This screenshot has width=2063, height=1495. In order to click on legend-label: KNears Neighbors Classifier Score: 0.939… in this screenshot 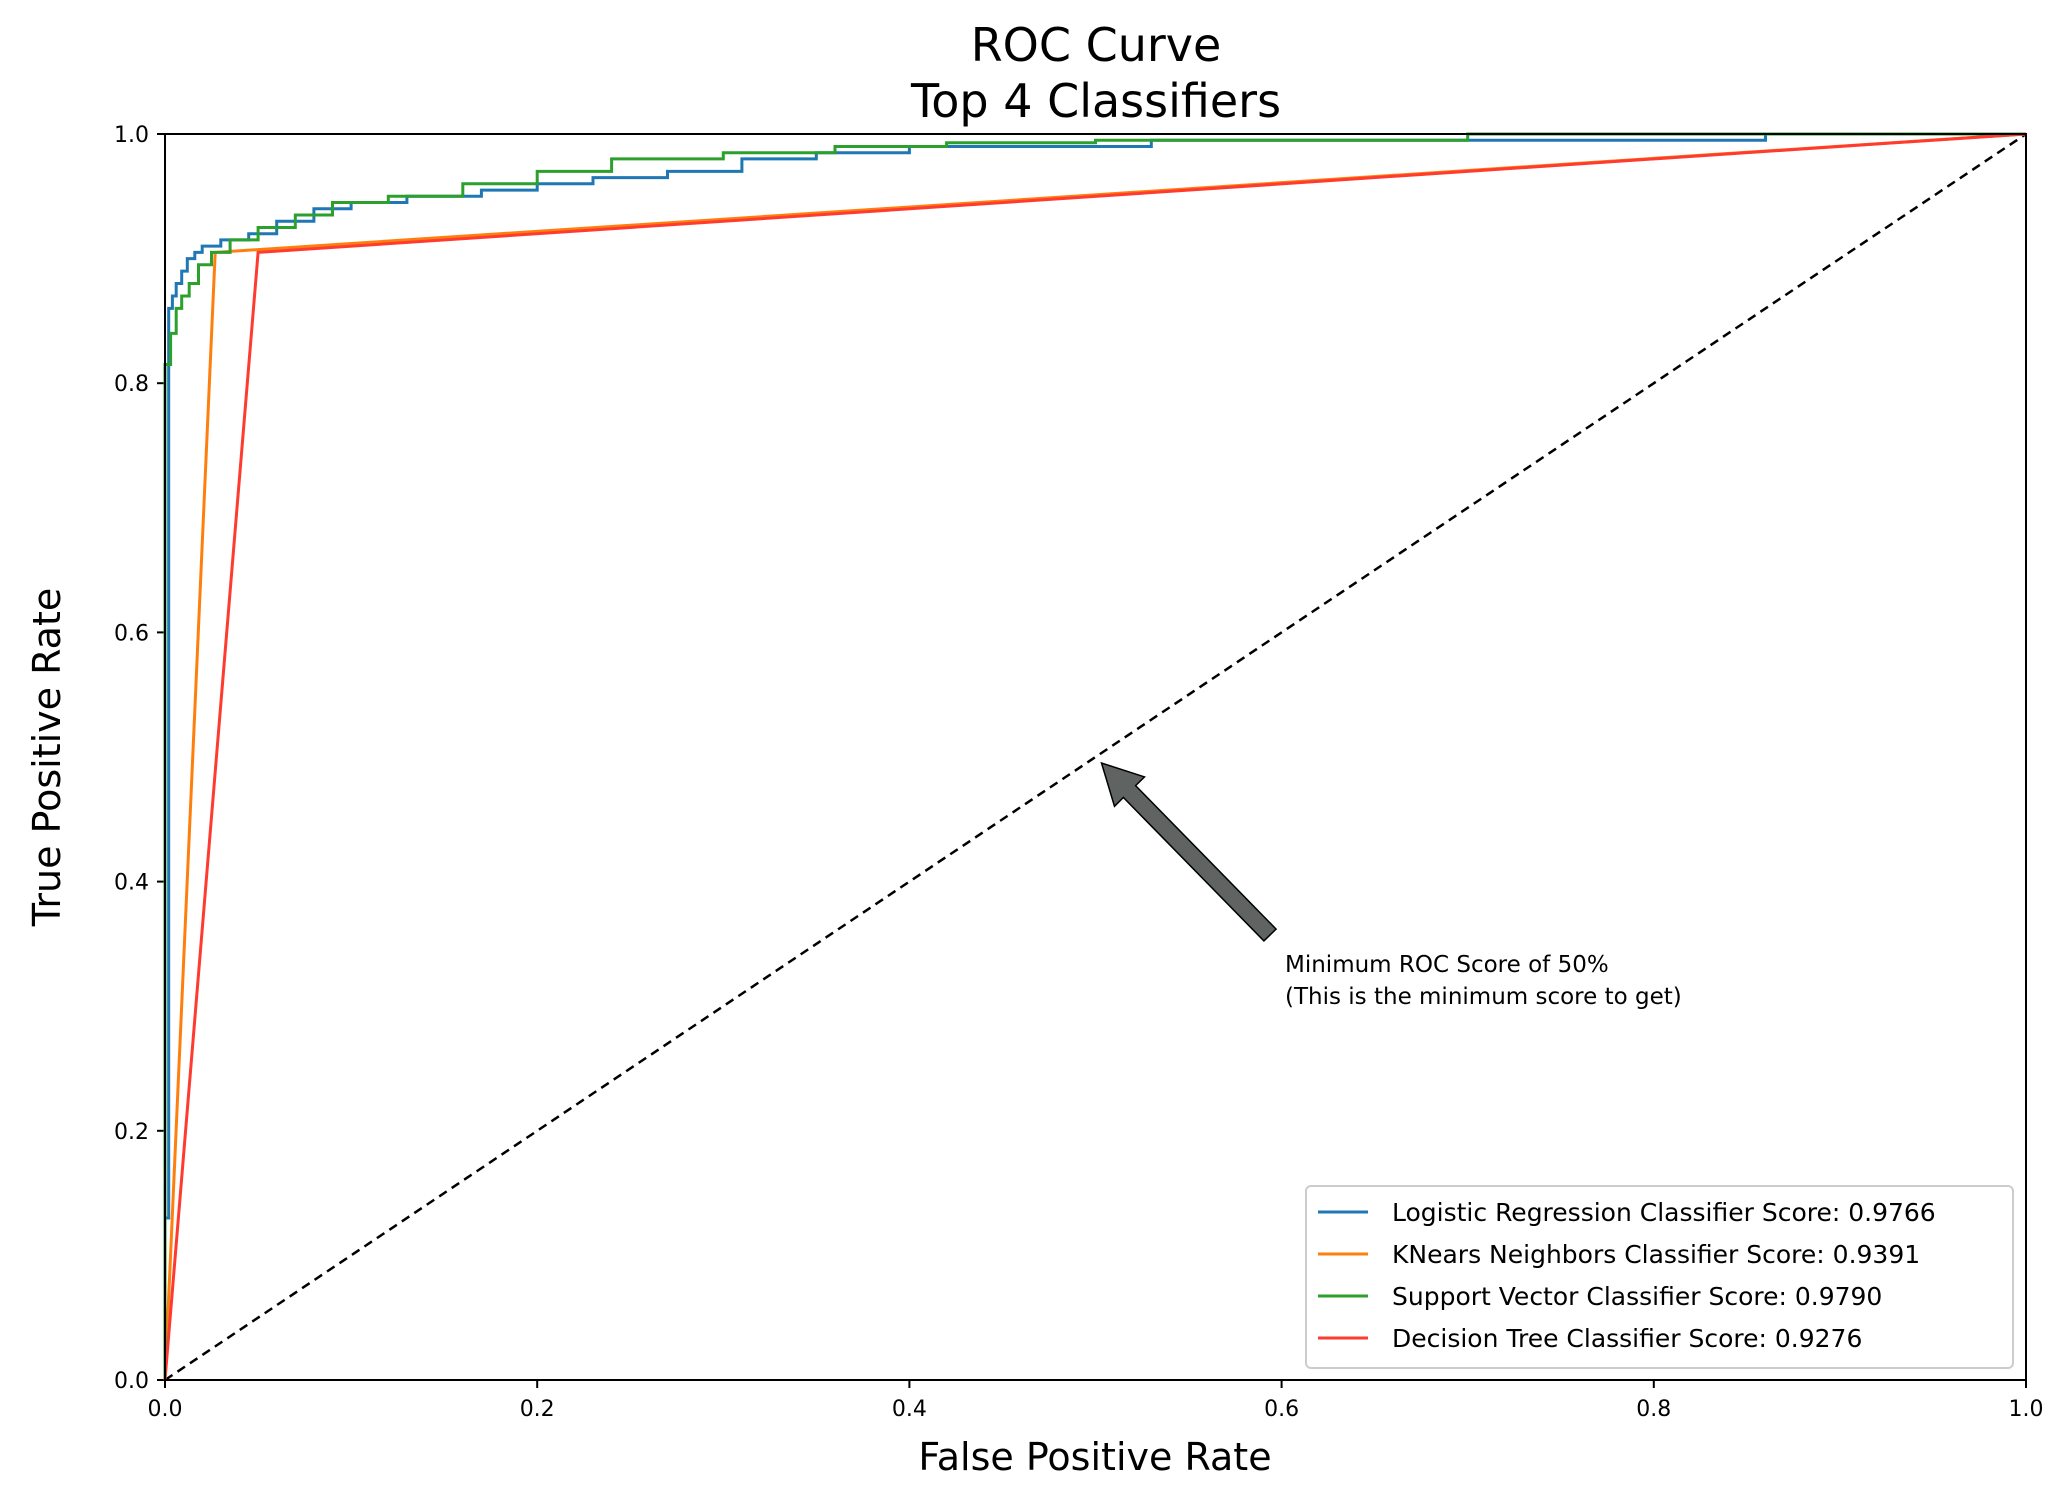, I will do `click(1656, 1254)`.